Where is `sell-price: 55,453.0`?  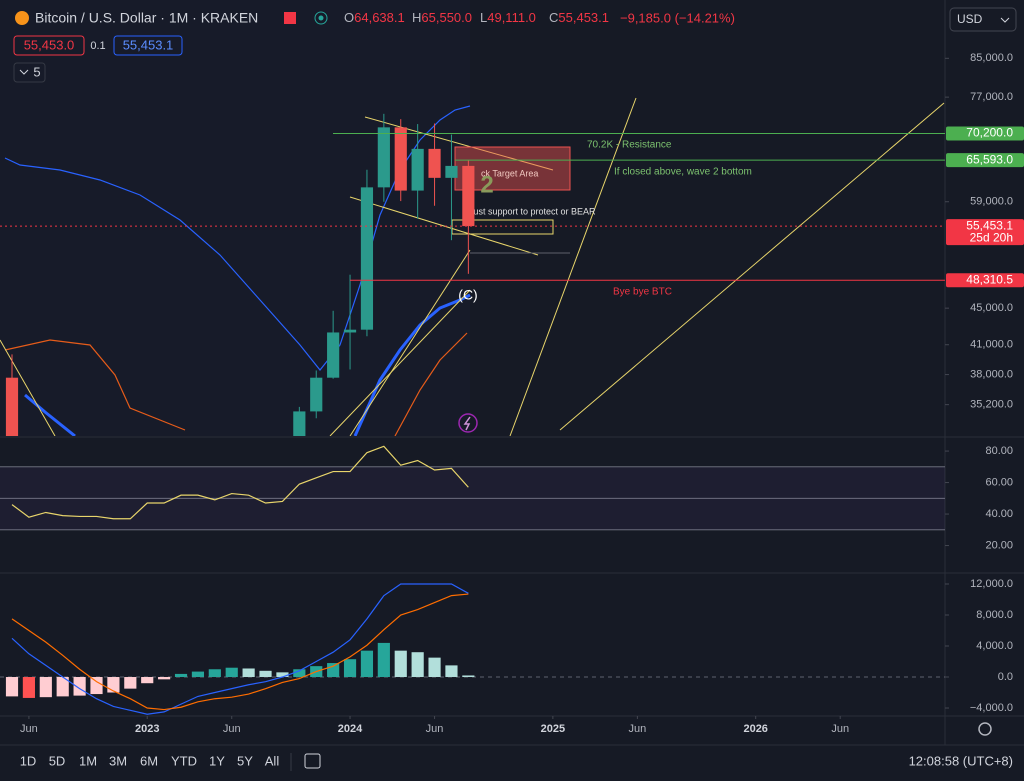 sell-price: 55,453.0 is located at coordinates (49, 44).